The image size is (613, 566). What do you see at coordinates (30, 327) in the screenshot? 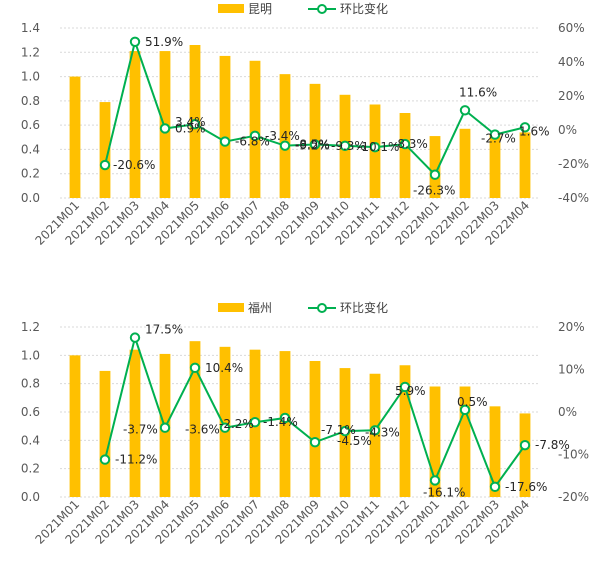
I see `y-left-tick-label: 1.2` at bounding box center [30, 327].